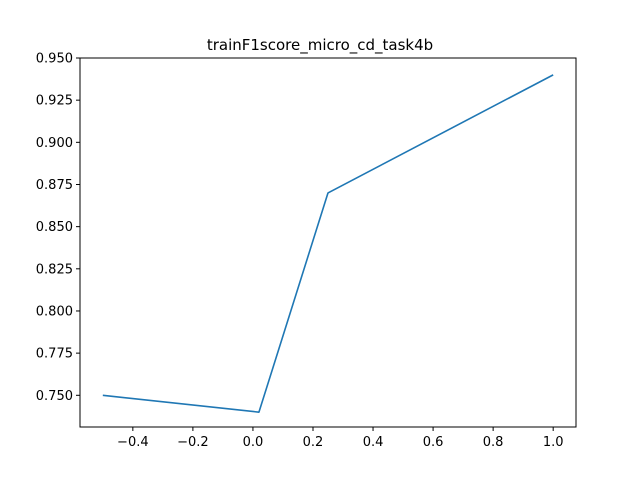 This screenshot has width=640, height=480. Describe the element at coordinates (54, 59) in the screenshot. I see `y-tick-label: 0.950` at that location.